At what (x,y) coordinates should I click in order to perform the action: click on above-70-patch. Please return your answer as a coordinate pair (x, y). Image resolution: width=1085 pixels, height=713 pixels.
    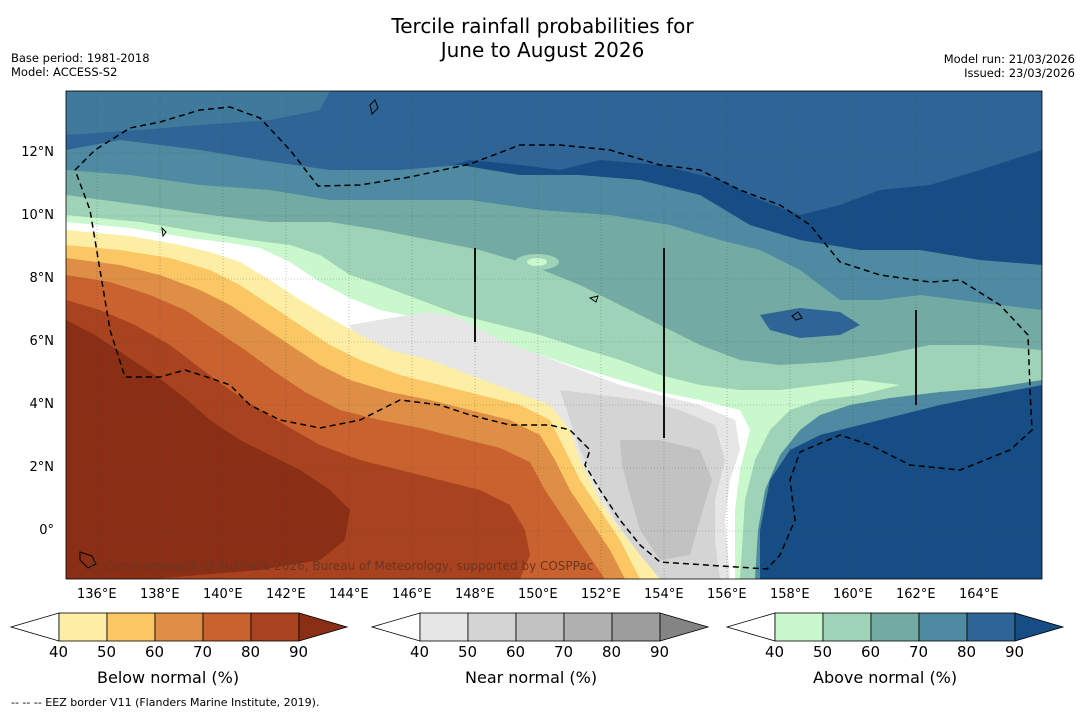
    Looking at the image, I should click on (198, 113).